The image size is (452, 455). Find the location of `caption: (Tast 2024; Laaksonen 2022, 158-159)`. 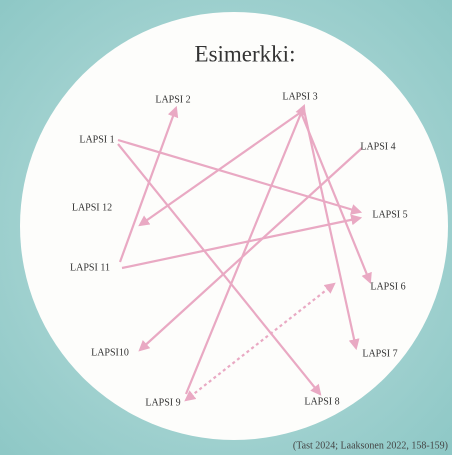

caption: (Tast 2024; Laaksonen 2022, 158-159) is located at coordinates (370, 445).